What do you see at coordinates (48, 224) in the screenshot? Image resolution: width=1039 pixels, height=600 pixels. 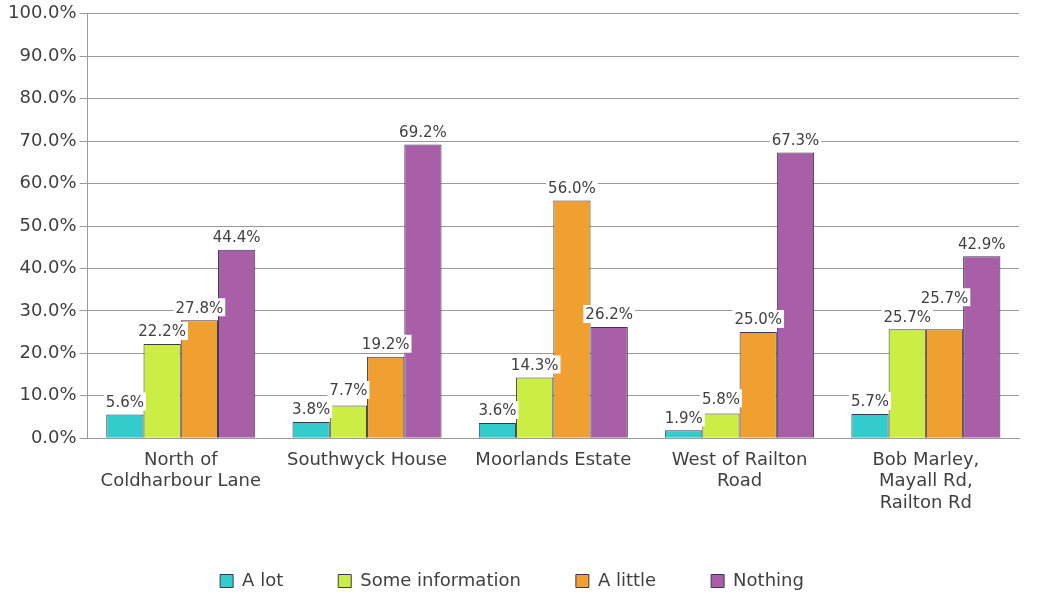 I see `y-tick-label: 50.0%` at bounding box center [48, 224].